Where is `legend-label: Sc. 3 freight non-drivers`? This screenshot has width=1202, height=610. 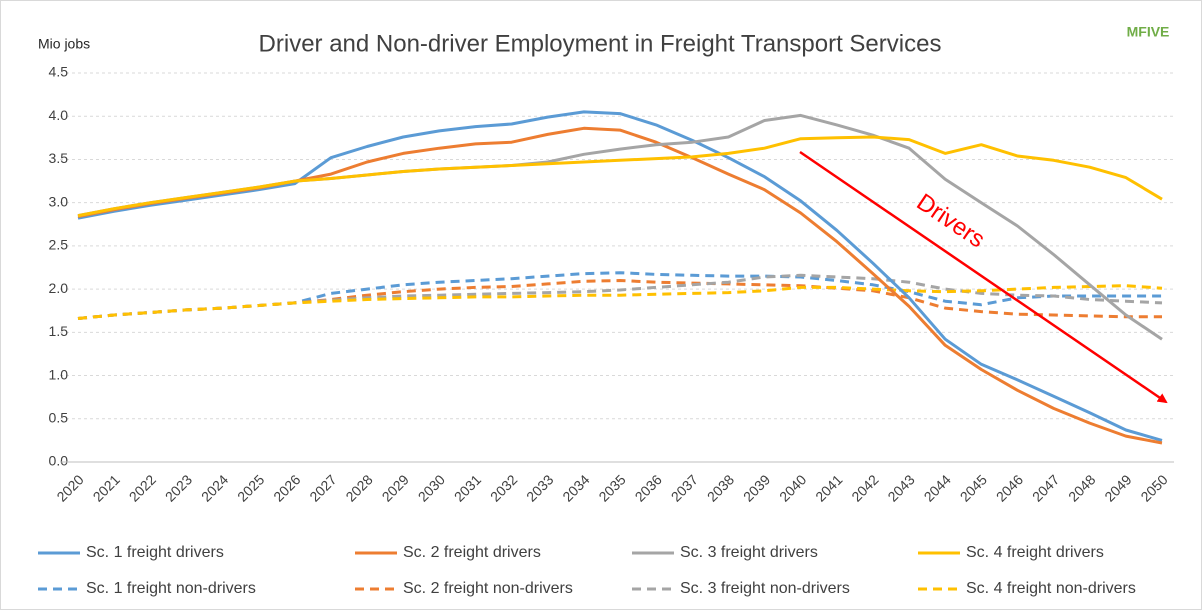
legend-label: Sc. 3 freight non-drivers is located at coordinates (765, 588).